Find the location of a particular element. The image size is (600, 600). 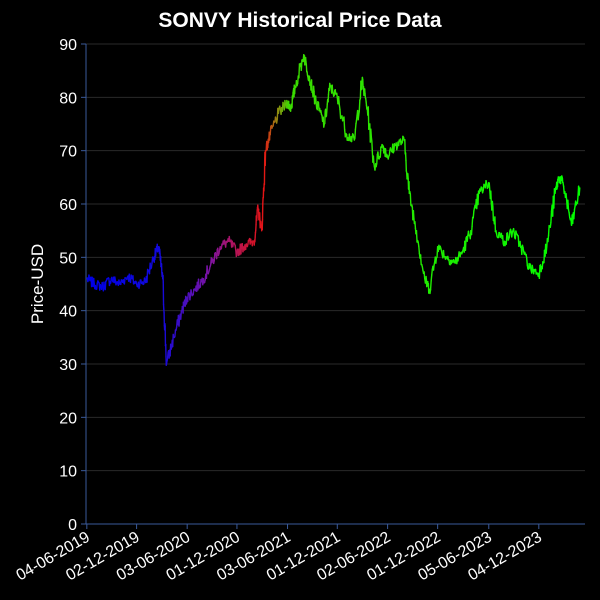

y-tick-label: 70 is located at coordinates (68, 152).